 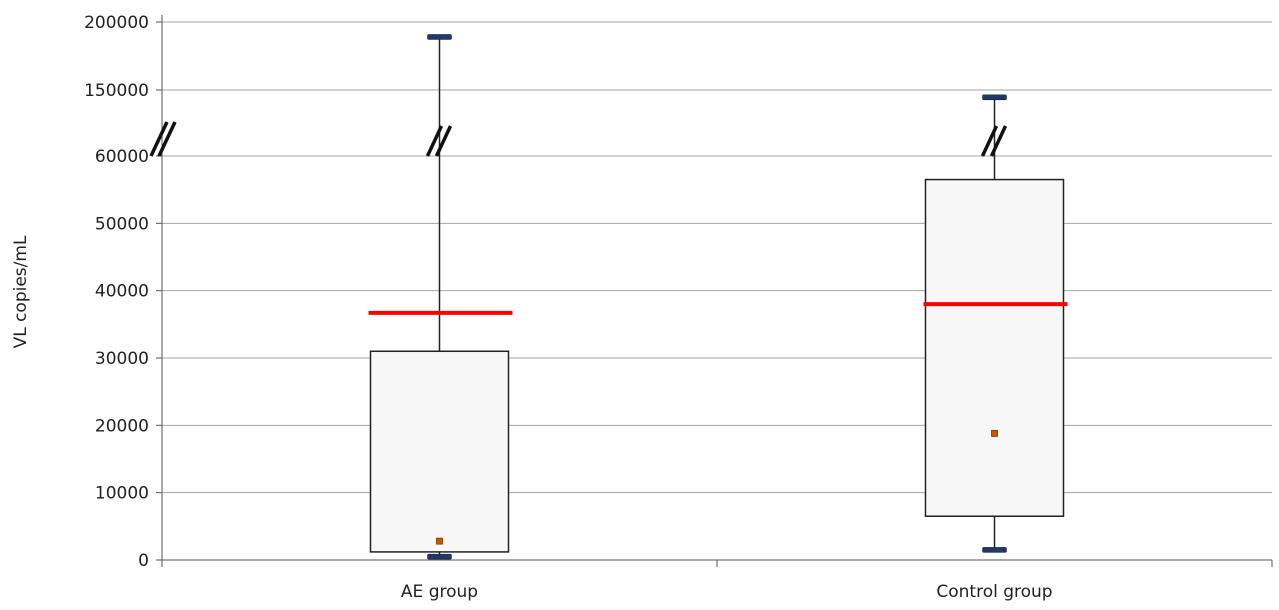 I want to click on y-axis-title: VL copies/mL, so click(x=21, y=291).